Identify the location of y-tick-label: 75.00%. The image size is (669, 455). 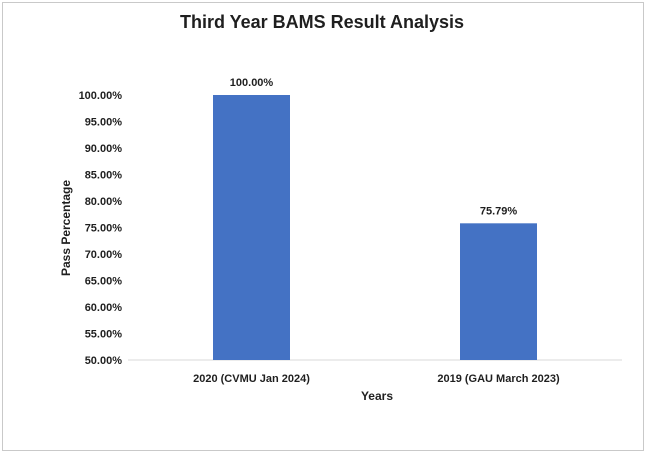
(104, 229).